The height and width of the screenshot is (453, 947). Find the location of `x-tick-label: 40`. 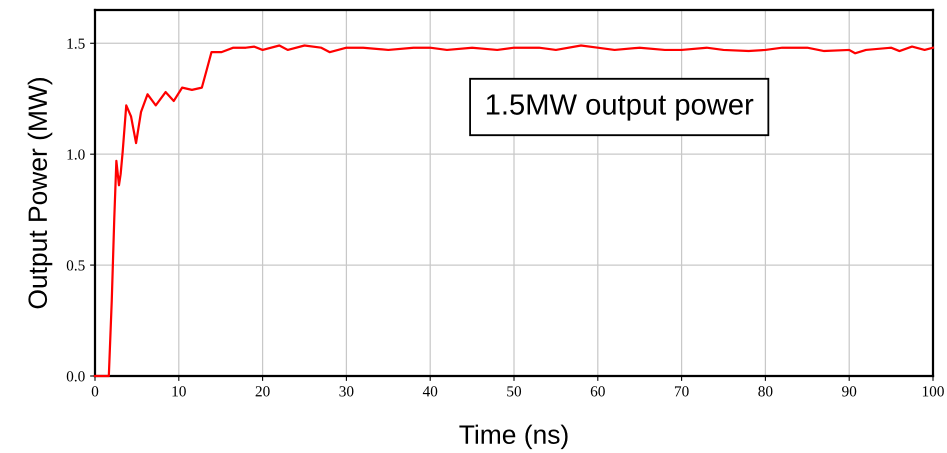

x-tick-label: 40 is located at coordinates (430, 391).